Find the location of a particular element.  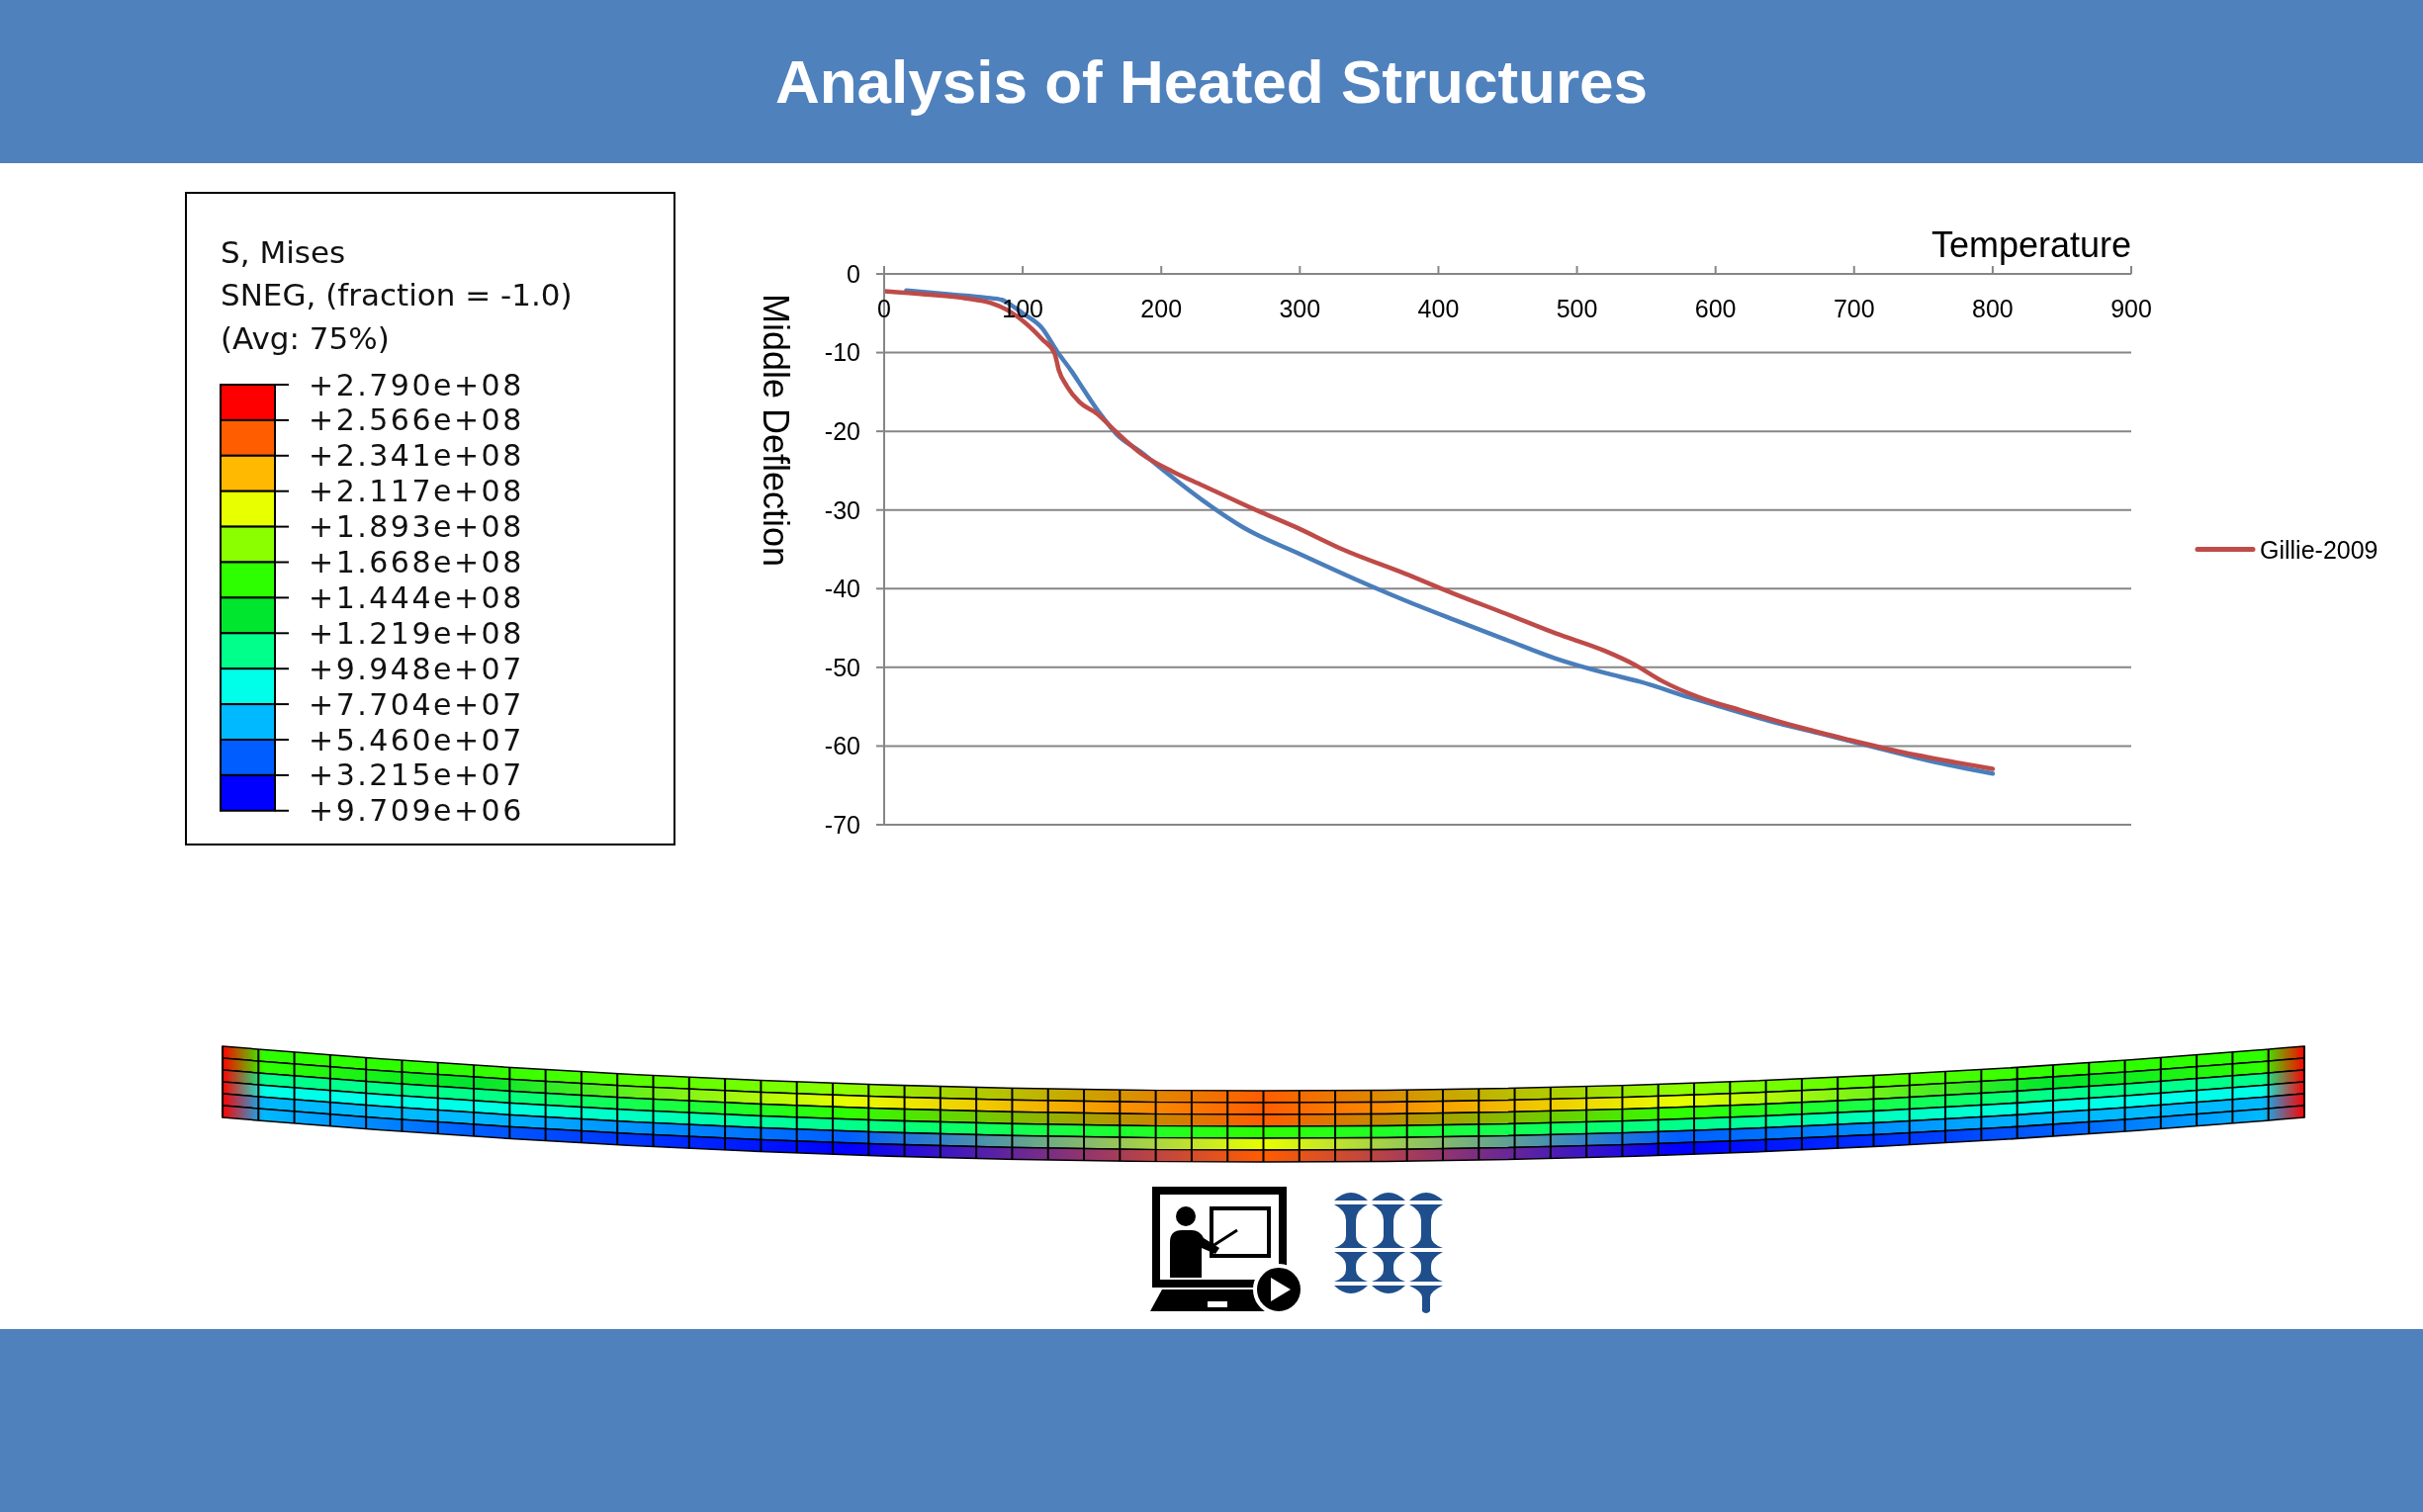

x-tick-label: 900 is located at coordinates (2131, 308).